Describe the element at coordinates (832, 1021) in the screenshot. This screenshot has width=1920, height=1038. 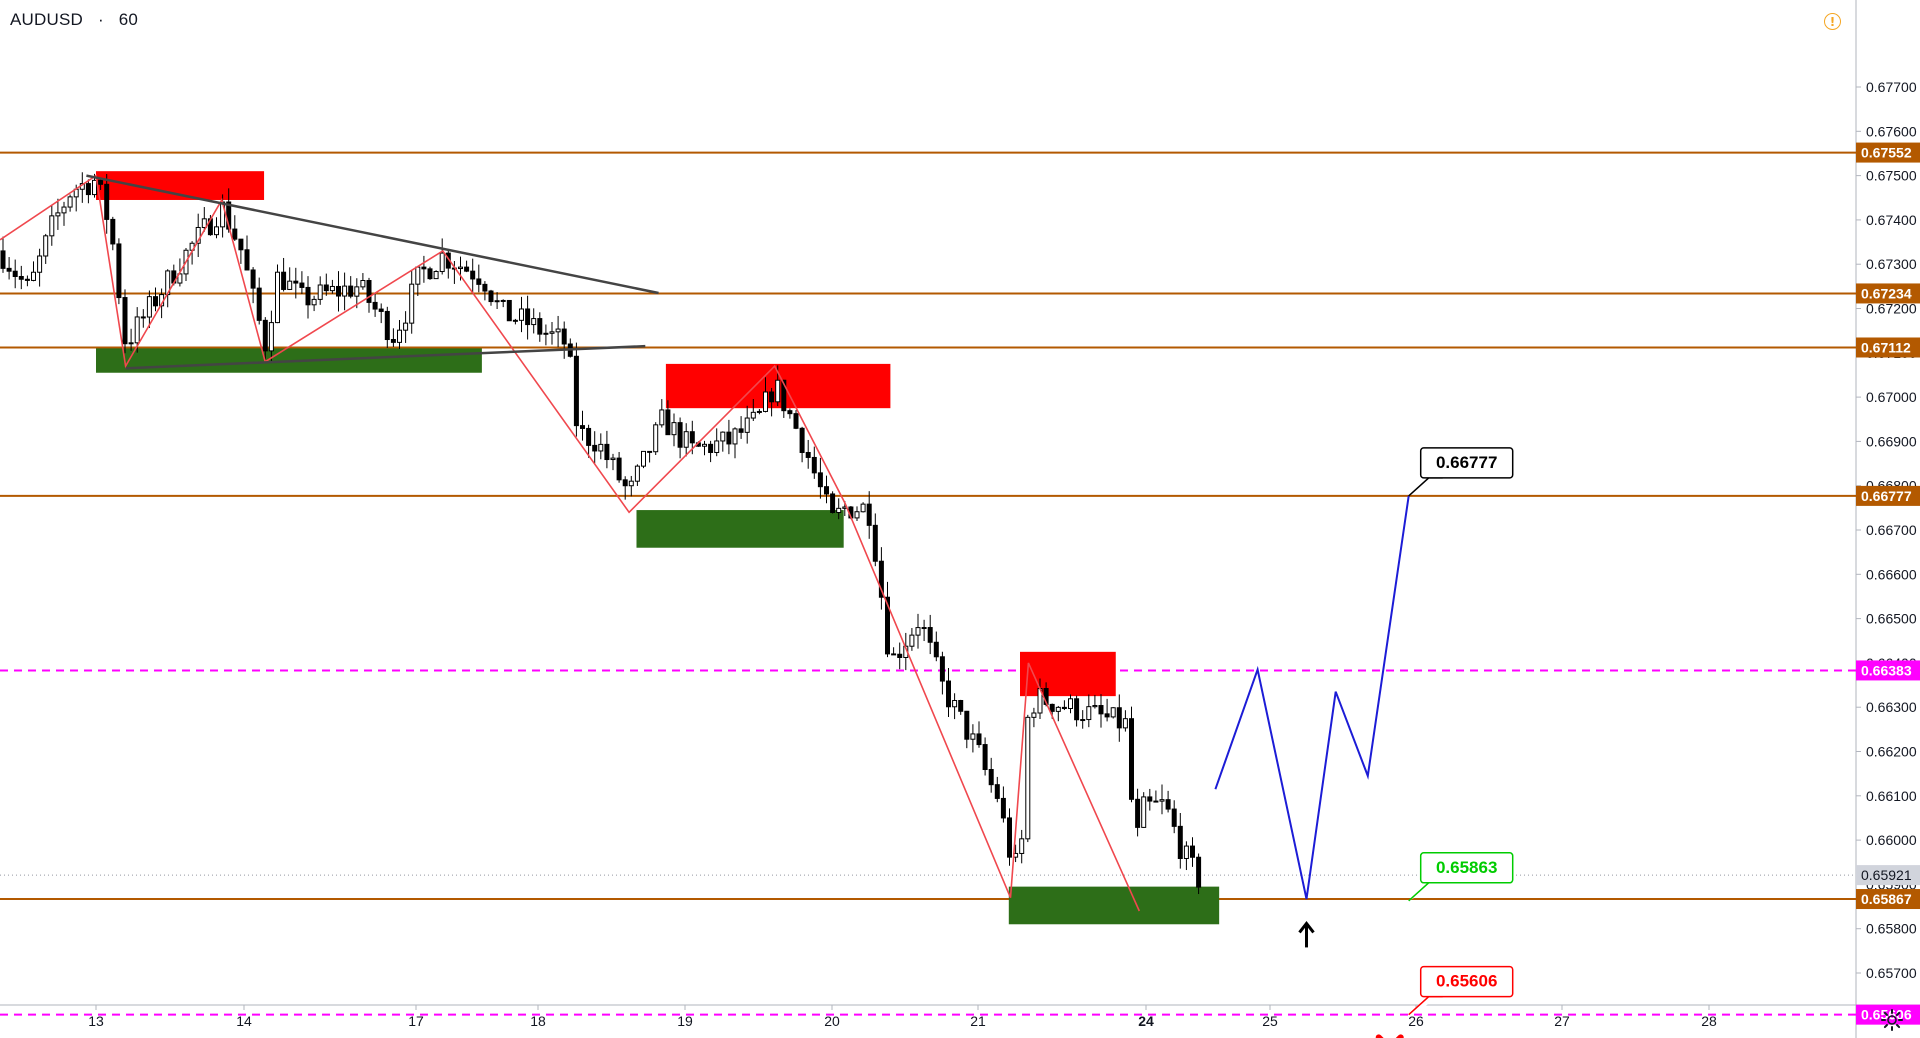
I see `x-tick-label: 20` at that location.